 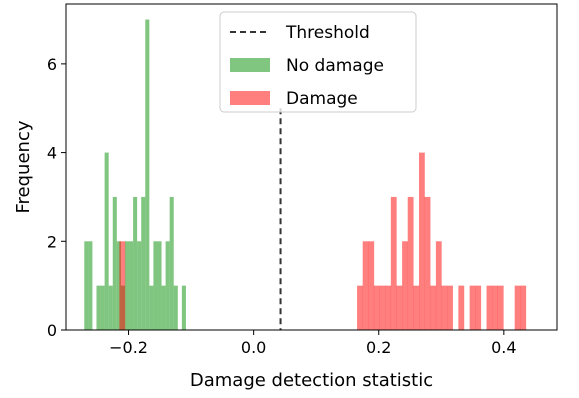 I want to click on series-no-damage, so click(x=135, y=175).